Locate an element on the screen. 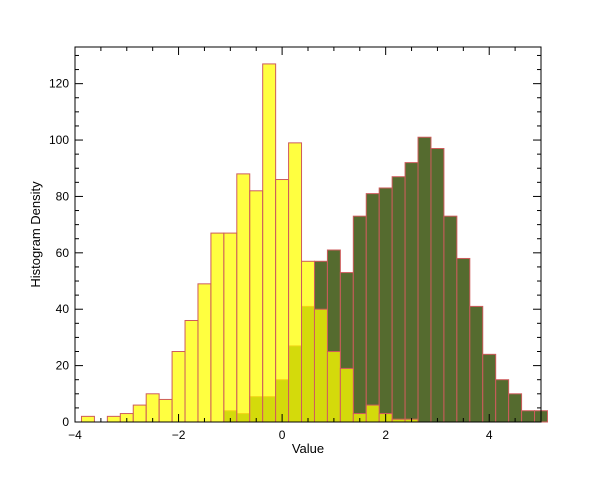 The width and height of the screenshot is (600, 485). y-tick-label: 0 is located at coordinates (65, 422).